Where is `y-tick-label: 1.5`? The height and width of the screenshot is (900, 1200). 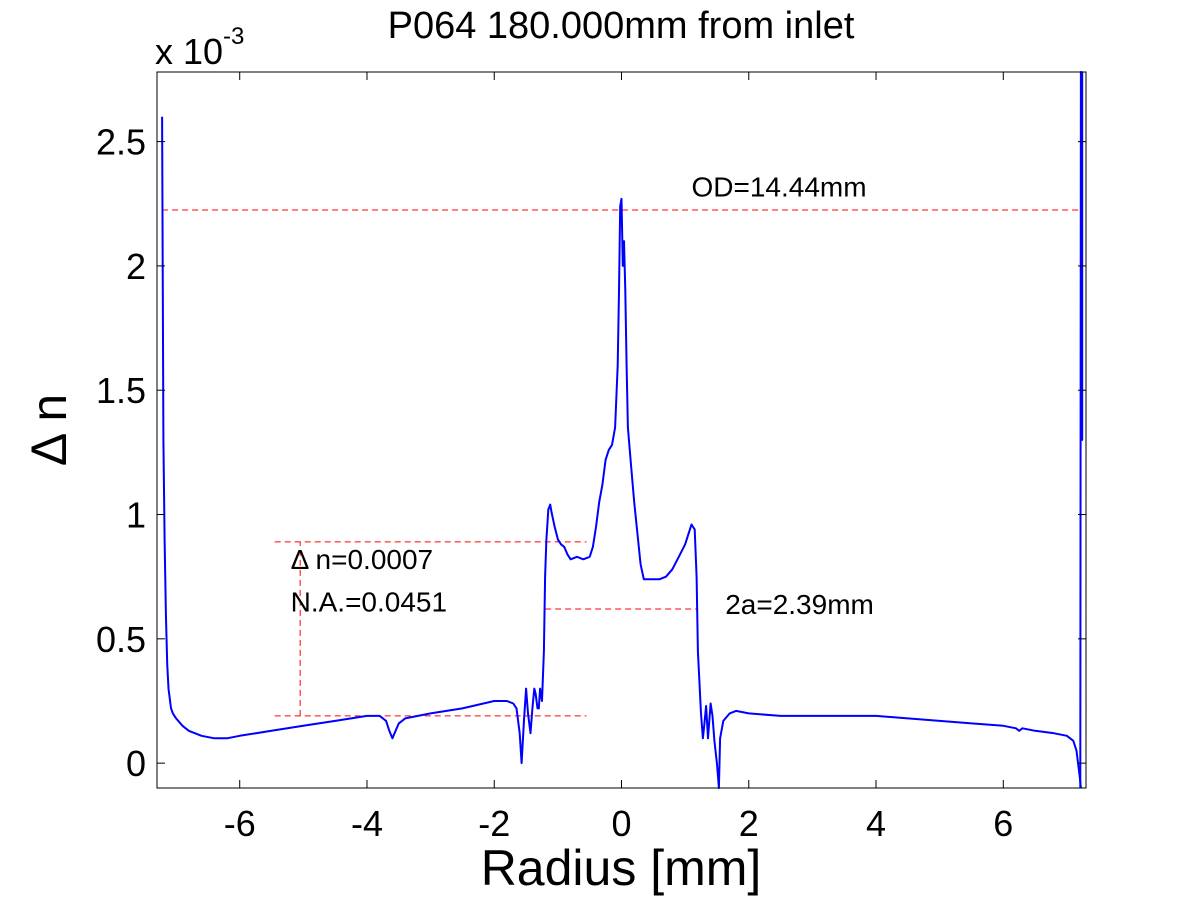
y-tick-label: 1.5 is located at coordinates (121, 390).